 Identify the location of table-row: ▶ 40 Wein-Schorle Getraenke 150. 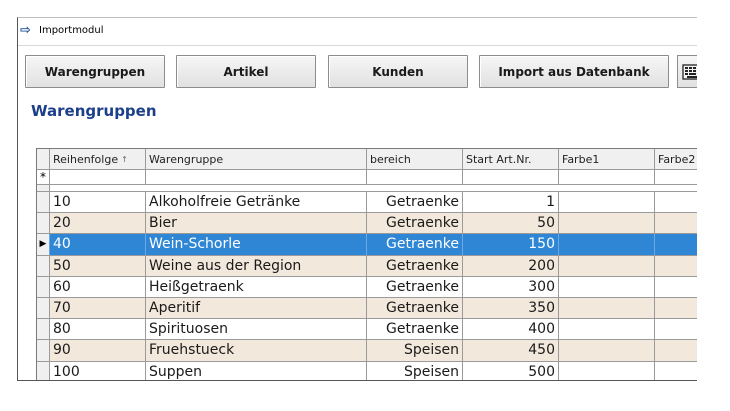
(367, 245).